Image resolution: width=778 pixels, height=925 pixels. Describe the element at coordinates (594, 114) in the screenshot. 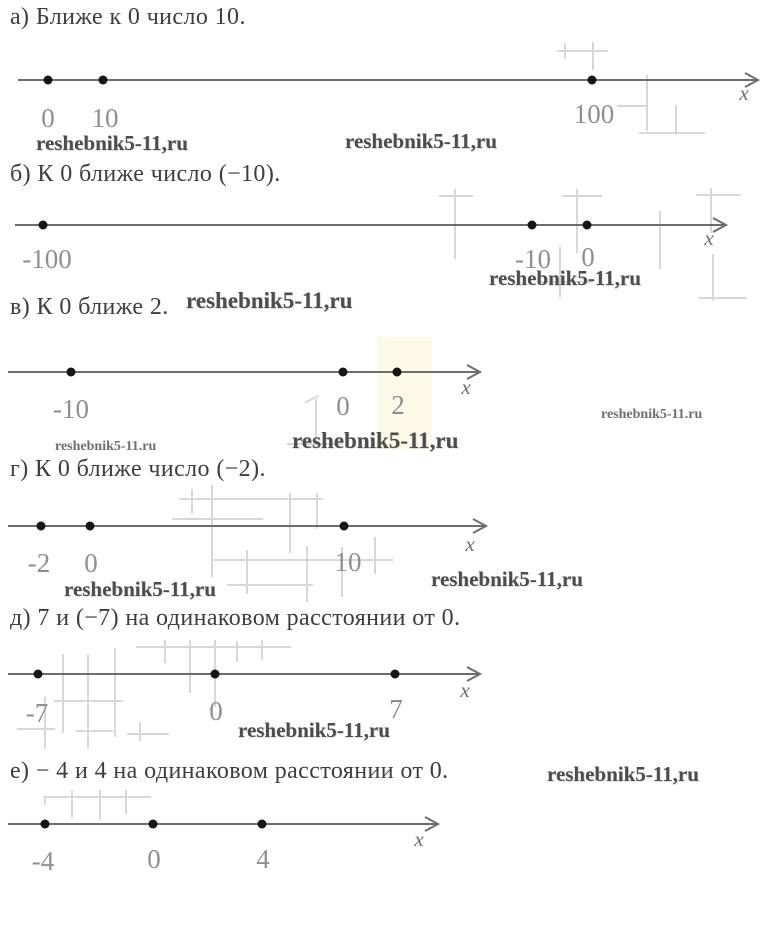

I see `point-label: 100` at that location.